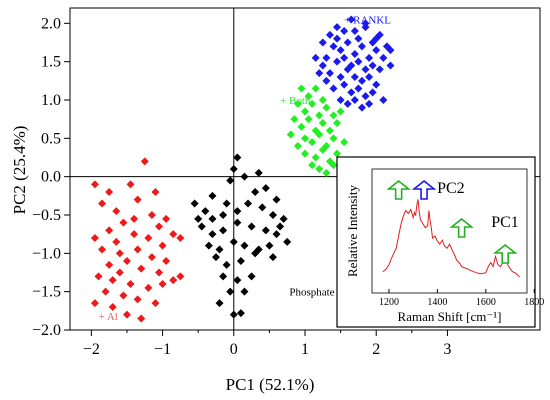  What do you see at coordinates (46, 330) in the screenshot?
I see `y-tick-label: −2.0` at bounding box center [46, 330].